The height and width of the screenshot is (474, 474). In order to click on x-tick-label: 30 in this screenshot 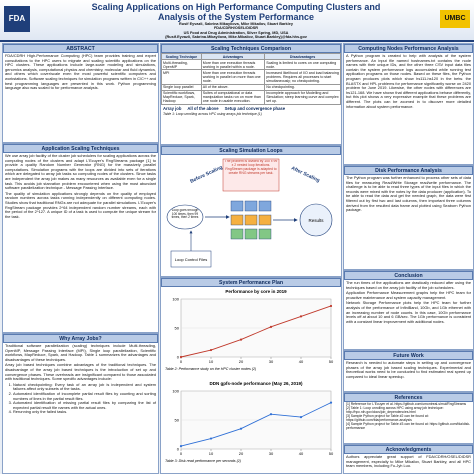, I will do `click(271, 361)`.